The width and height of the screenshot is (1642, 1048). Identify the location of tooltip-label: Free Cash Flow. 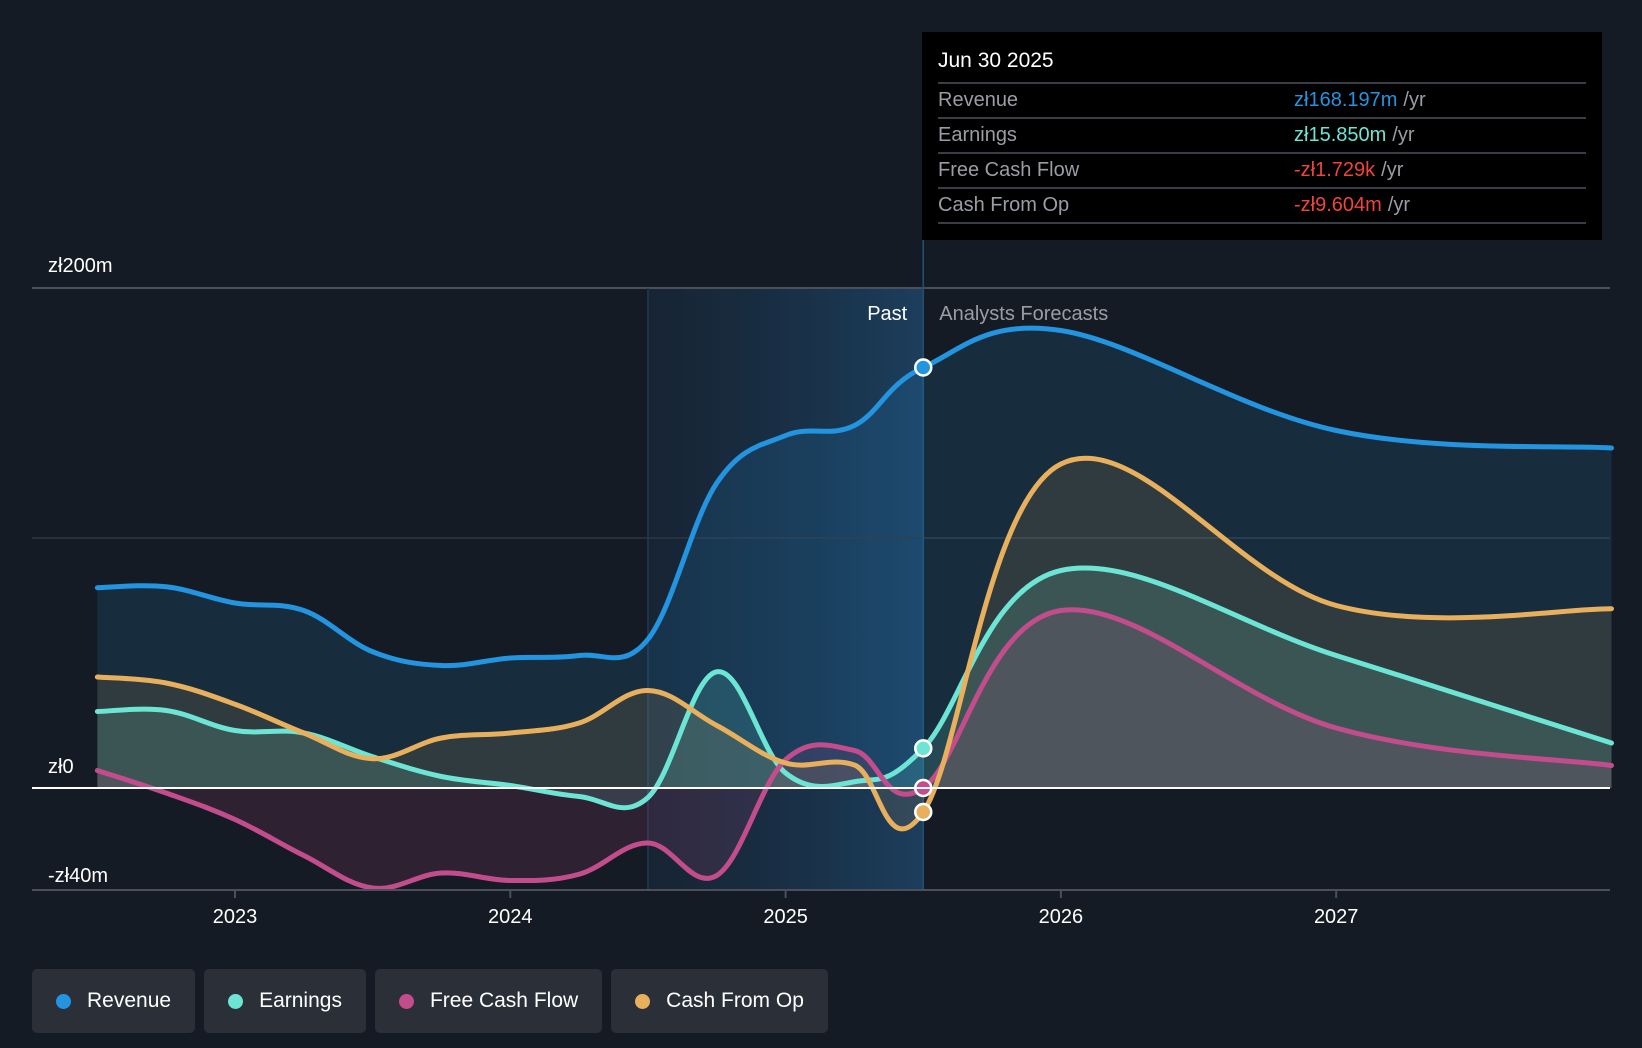
(1009, 170).